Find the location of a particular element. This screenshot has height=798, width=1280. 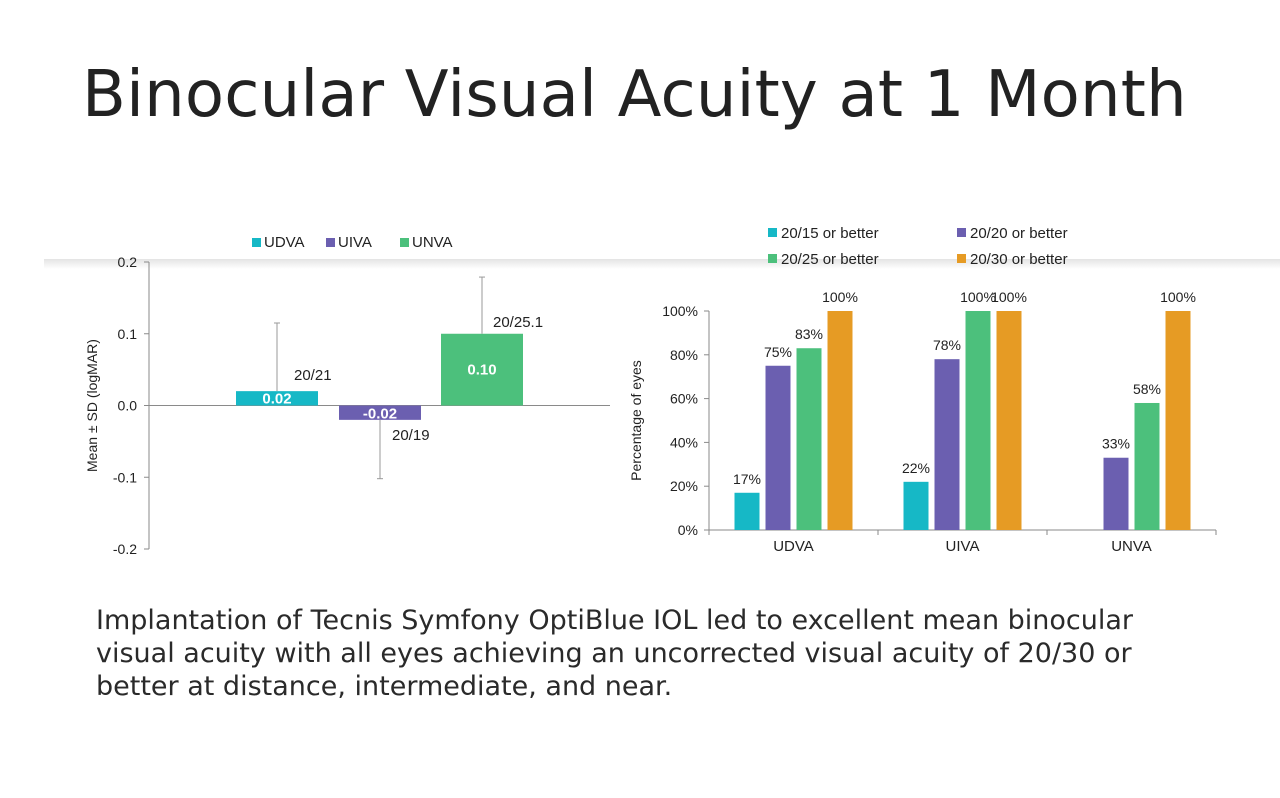

legend-swatch-20-15-or-better is located at coordinates (772, 232).